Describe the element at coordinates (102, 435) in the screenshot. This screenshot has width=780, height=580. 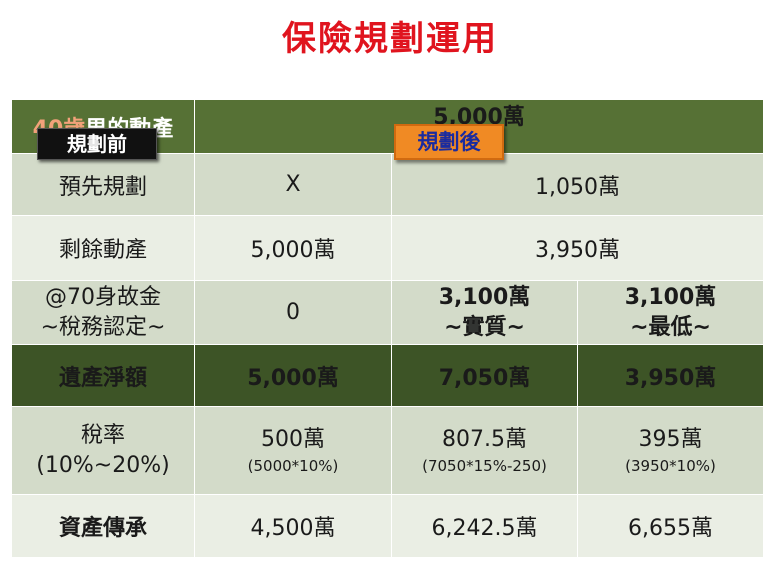
I see `tax-label-line1: 稅率` at that location.